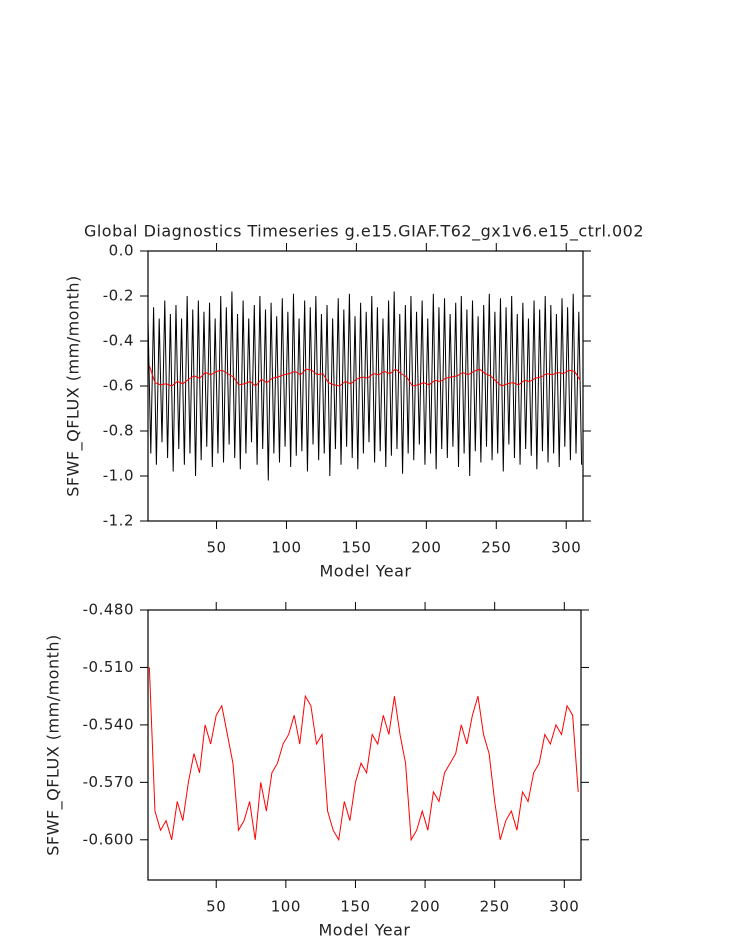 This screenshot has height=945, width=733. Describe the element at coordinates (118, 386) in the screenshot. I see `y-tick-label: -0.6` at that location.